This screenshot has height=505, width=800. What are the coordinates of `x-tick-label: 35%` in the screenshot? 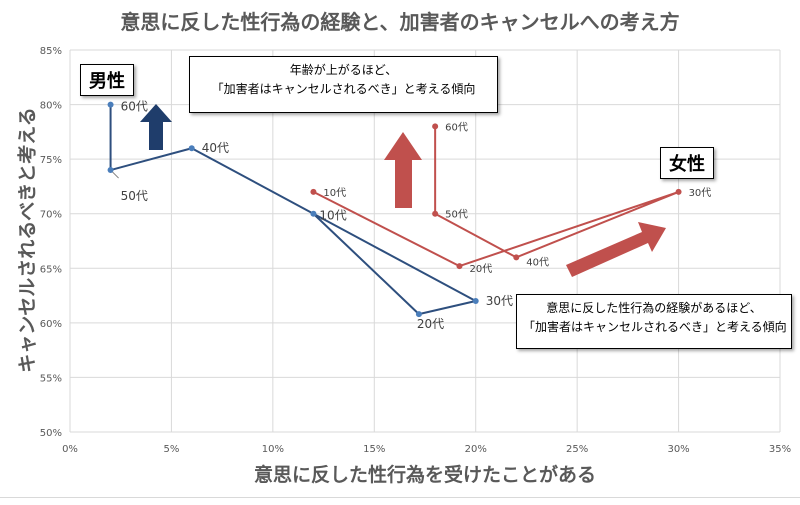 It's located at (780, 449).